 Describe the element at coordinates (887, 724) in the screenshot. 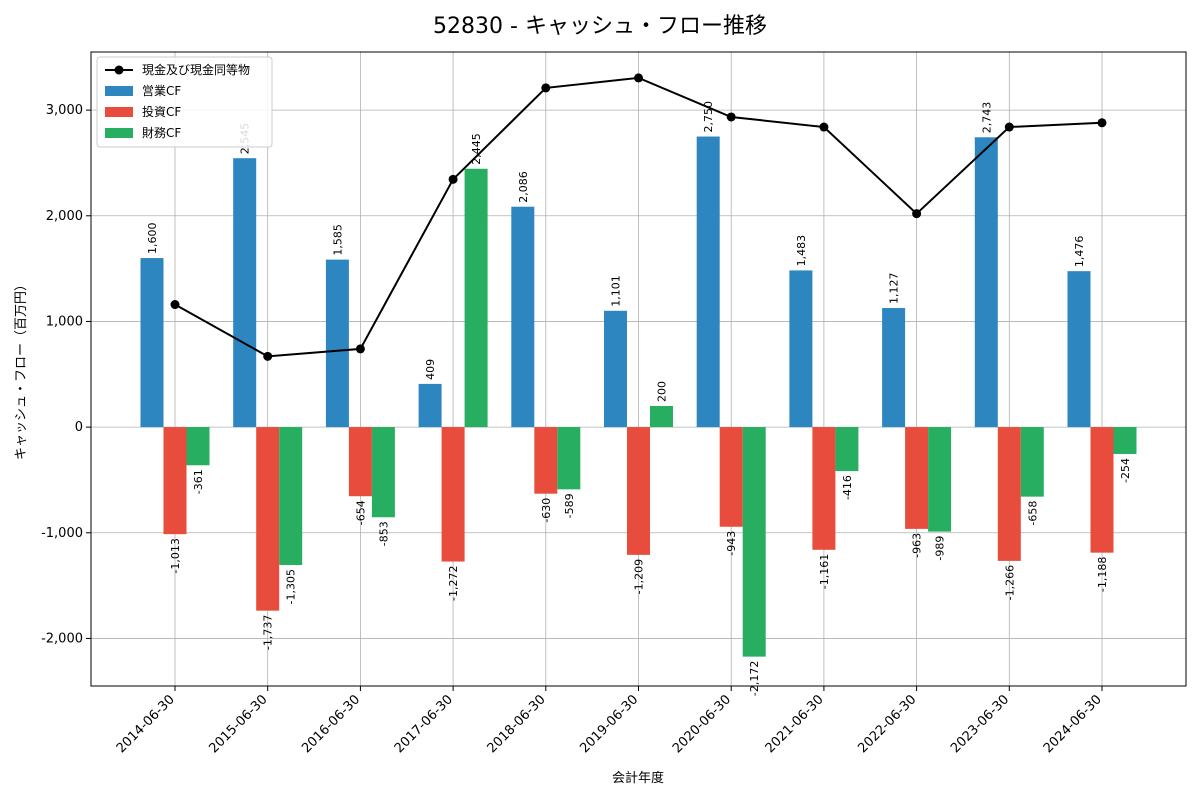

I see `x-tick-label: 2022-06-30` at that location.